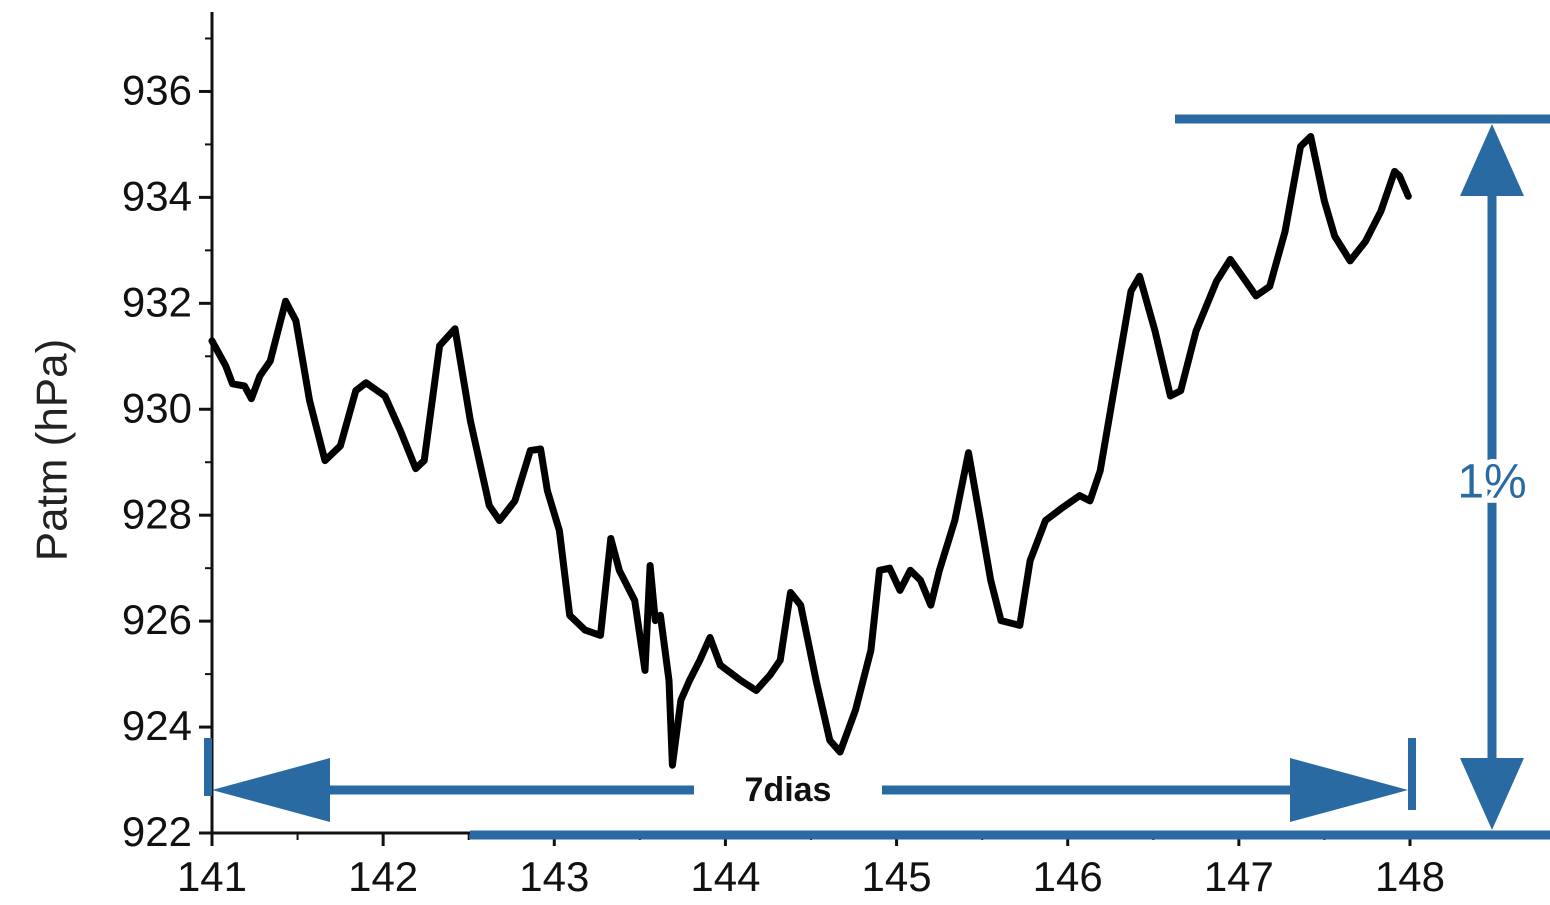  What do you see at coordinates (52, 450) in the screenshot?
I see `y-axis-label: Patm (hPa)` at bounding box center [52, 450].